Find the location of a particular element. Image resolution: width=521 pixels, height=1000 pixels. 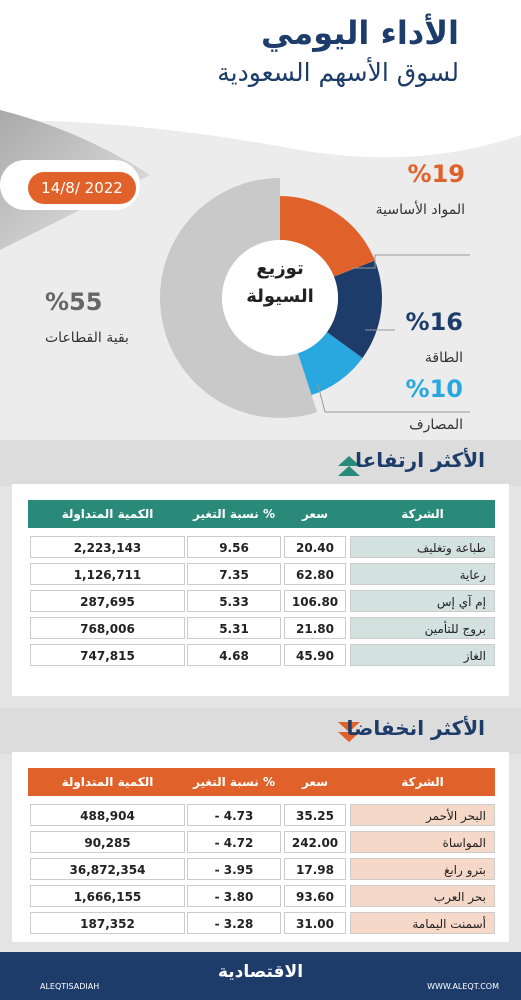

value-cell: 90,285 is located at coordinates (107, 842).